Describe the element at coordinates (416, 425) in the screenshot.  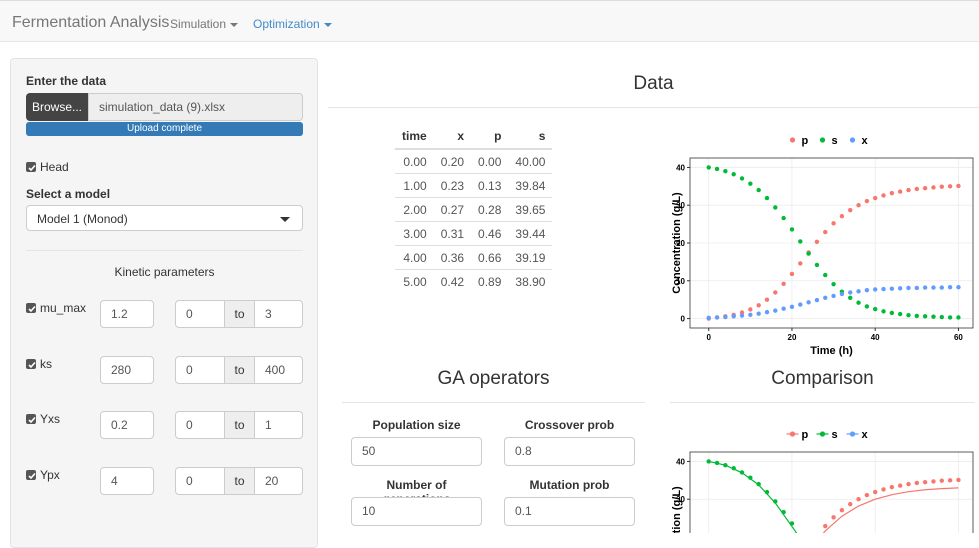
I see `field-label: Population size` at that location.